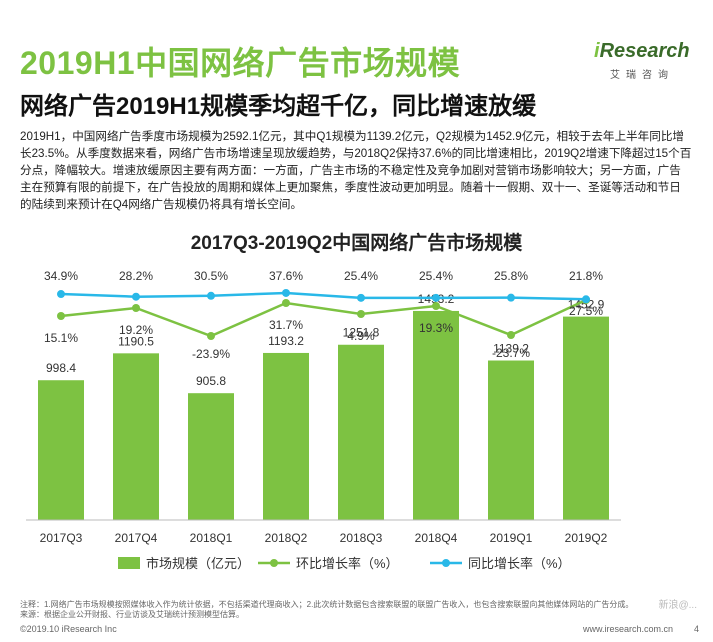 The image size is (713, 642). Describe the element at coordinates (211, 276) in the screenshot. I see `yoy-value-label: 30.5%` at that location.